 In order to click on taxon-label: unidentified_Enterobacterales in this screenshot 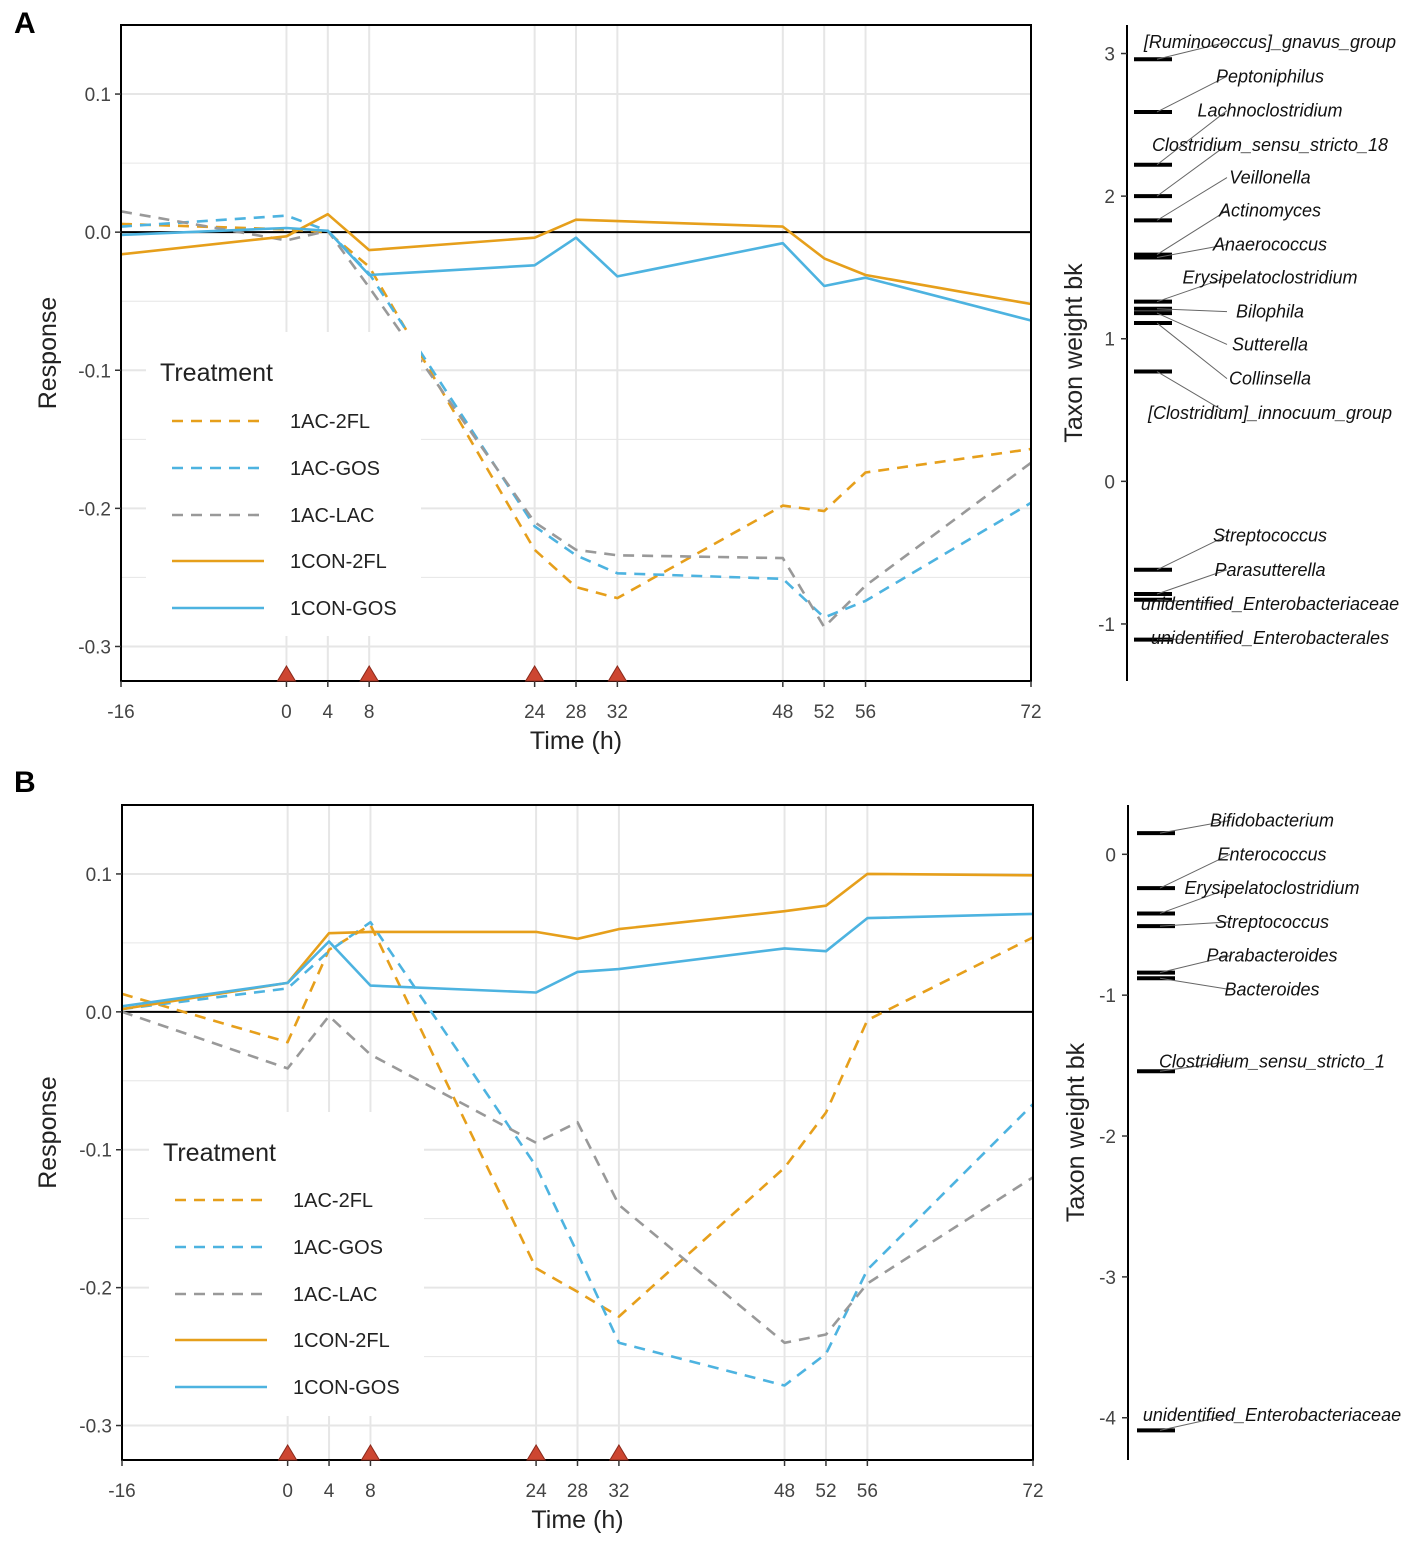, I will do `click(1270, 638)`.